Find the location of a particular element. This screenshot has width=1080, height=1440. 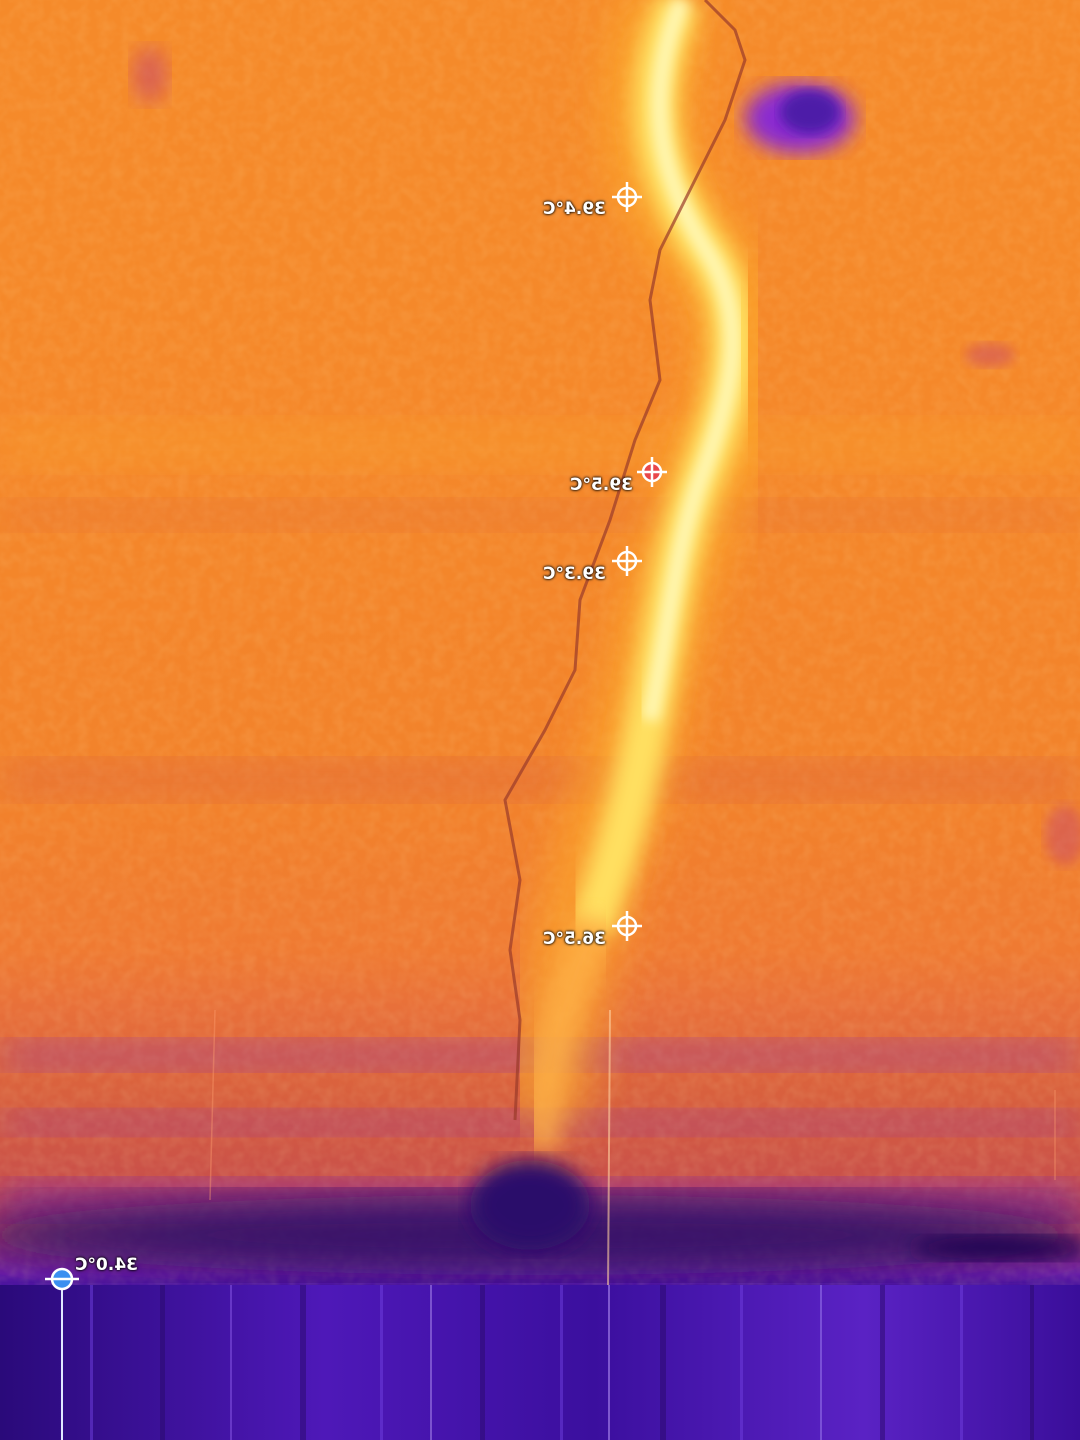

temperature-label: 39.3°C is located at coordinates (574, 574).